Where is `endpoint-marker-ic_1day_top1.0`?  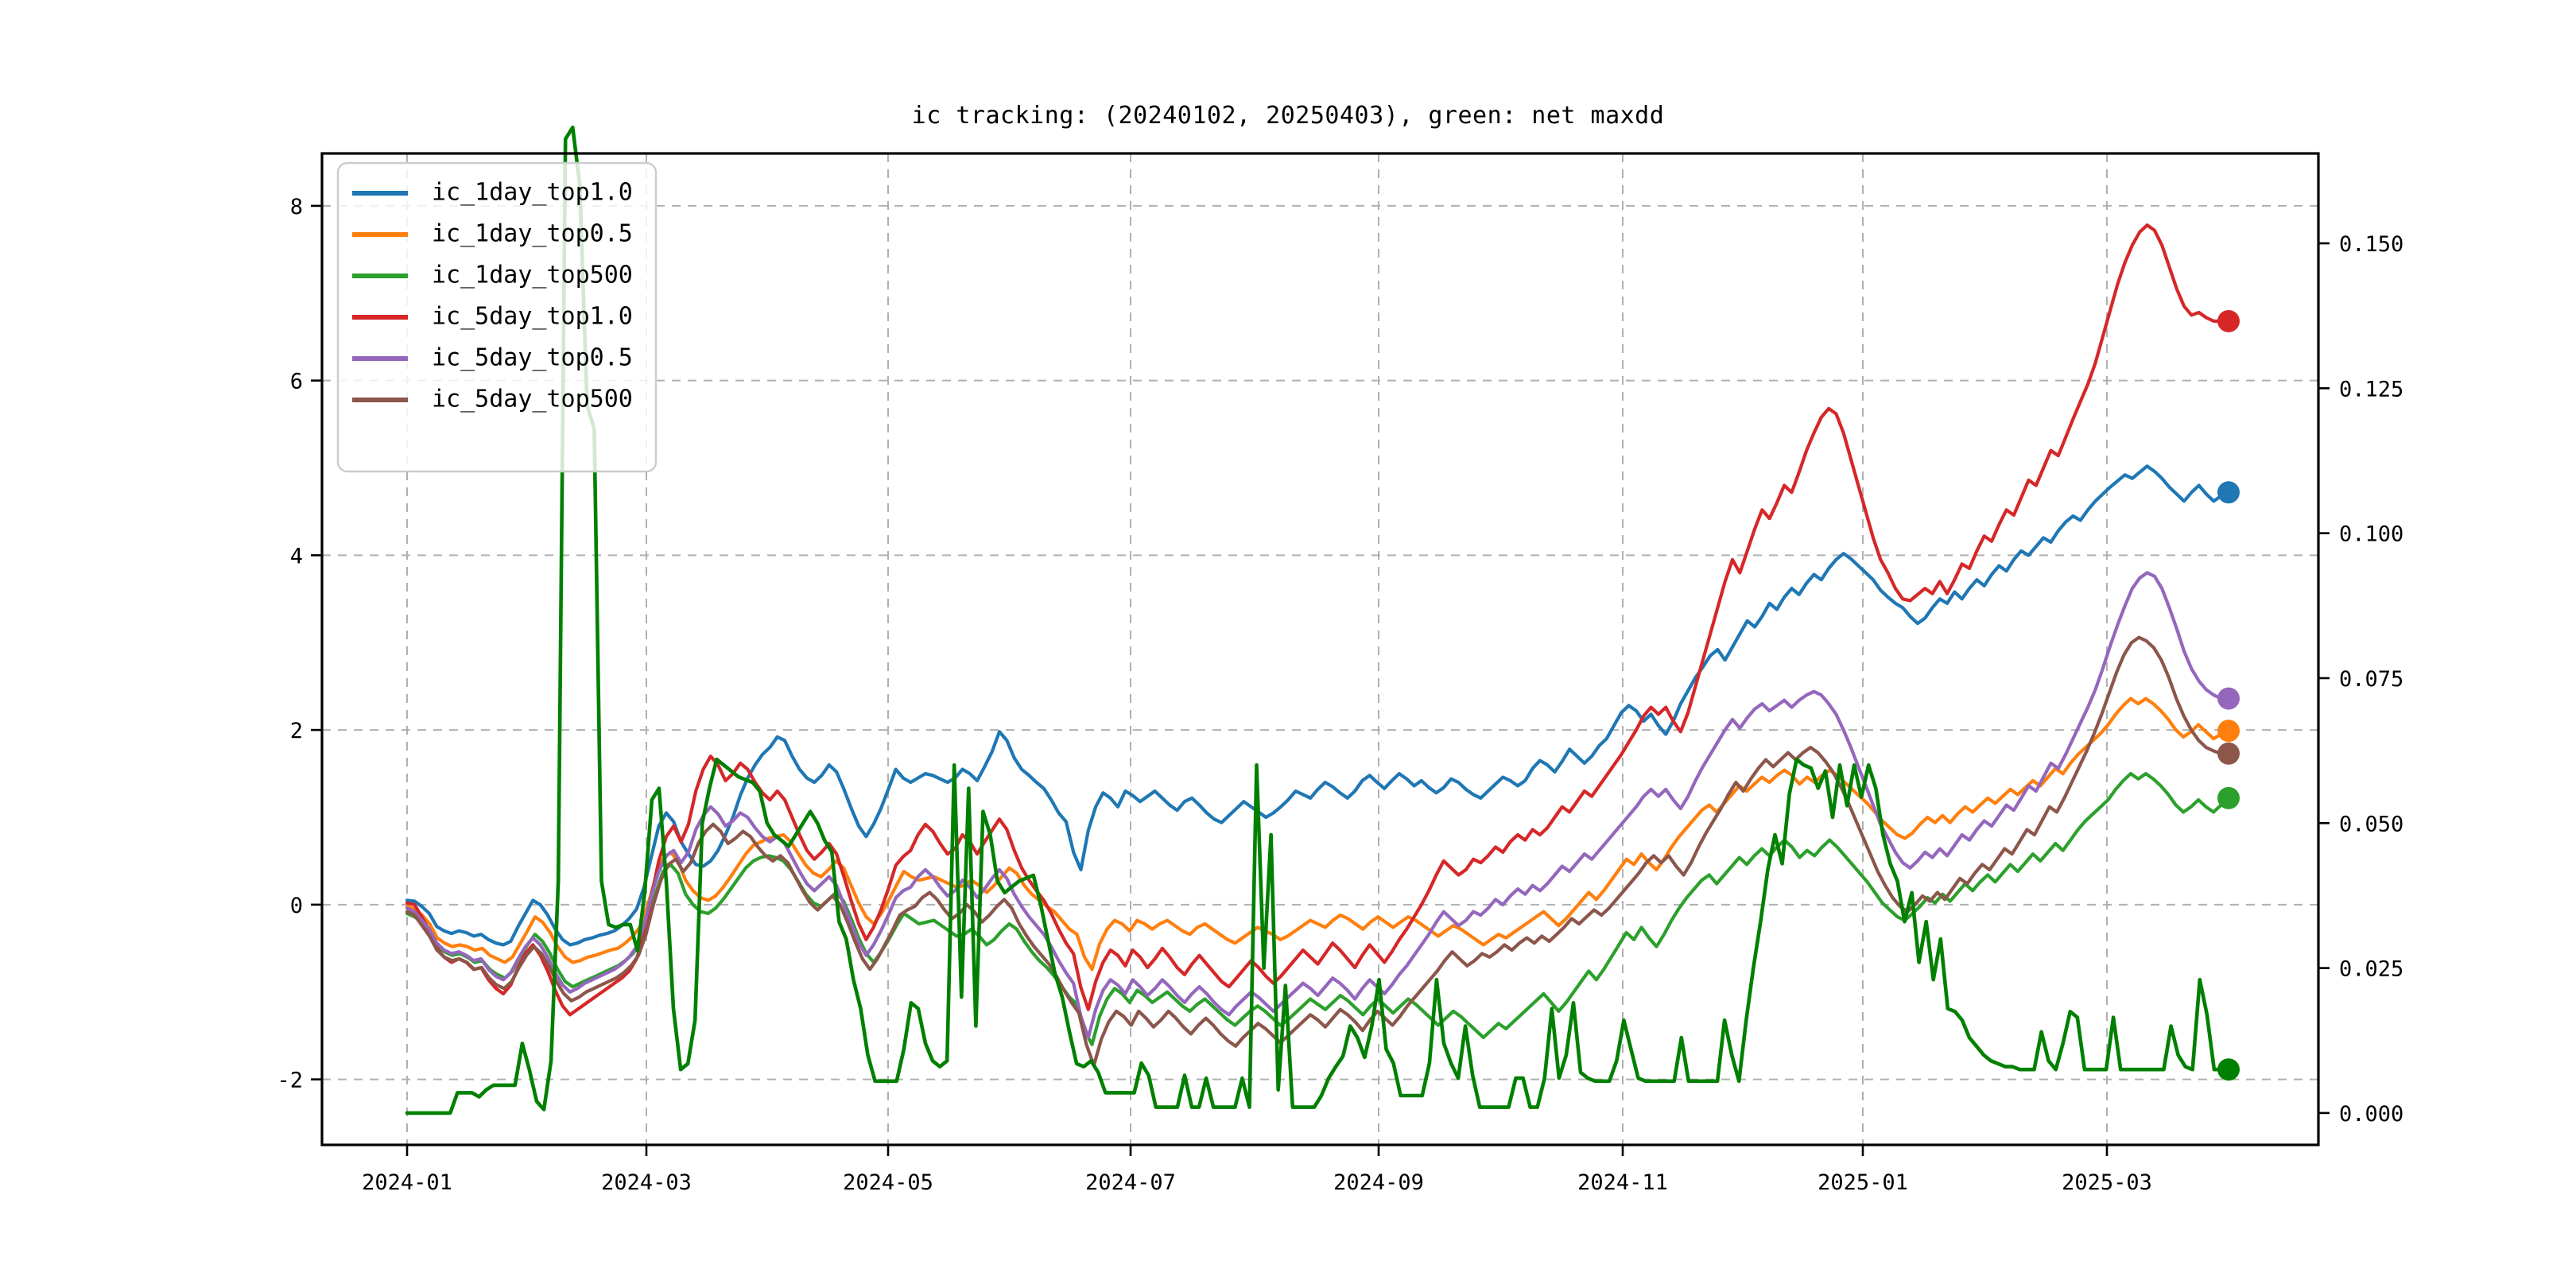 endpoint-marker-ic_1day_top1.0 is located at coordinates (2229, 493).